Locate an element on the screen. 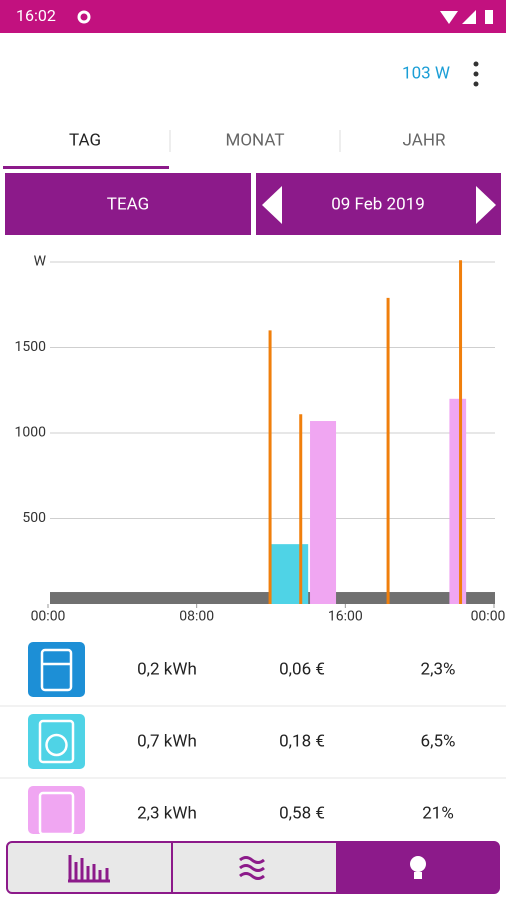 The height and width of the screenshot is (904, 506). share: 6,5% is located at coordinates (438, 741).